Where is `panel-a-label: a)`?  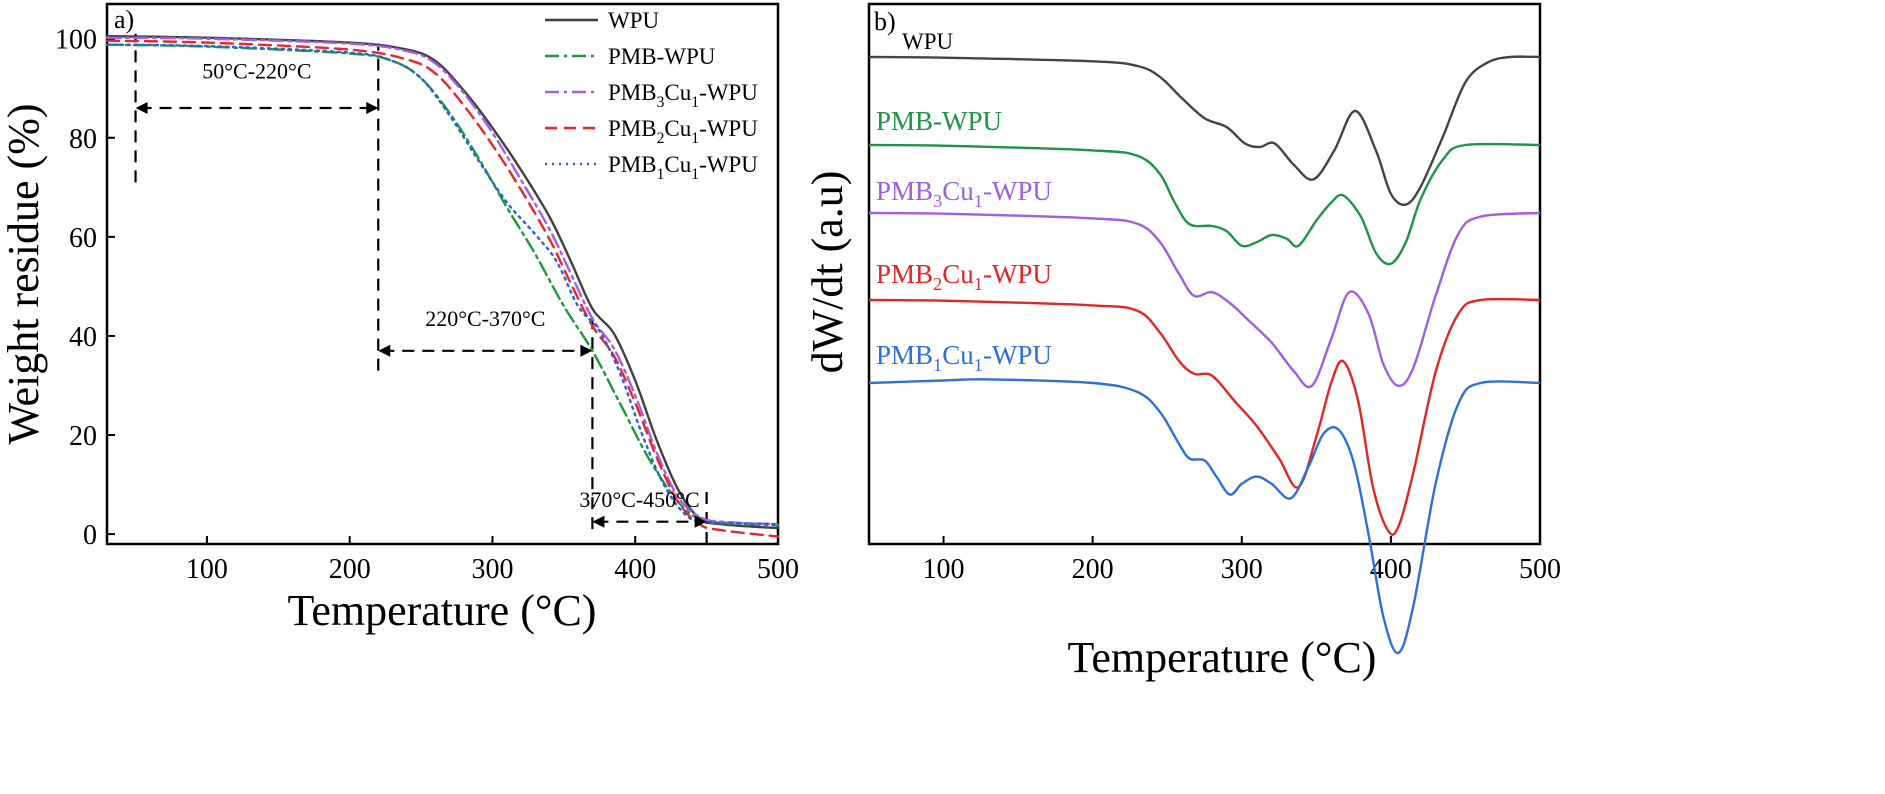
panel-a-label: a) is located at coordinates (124, 19).